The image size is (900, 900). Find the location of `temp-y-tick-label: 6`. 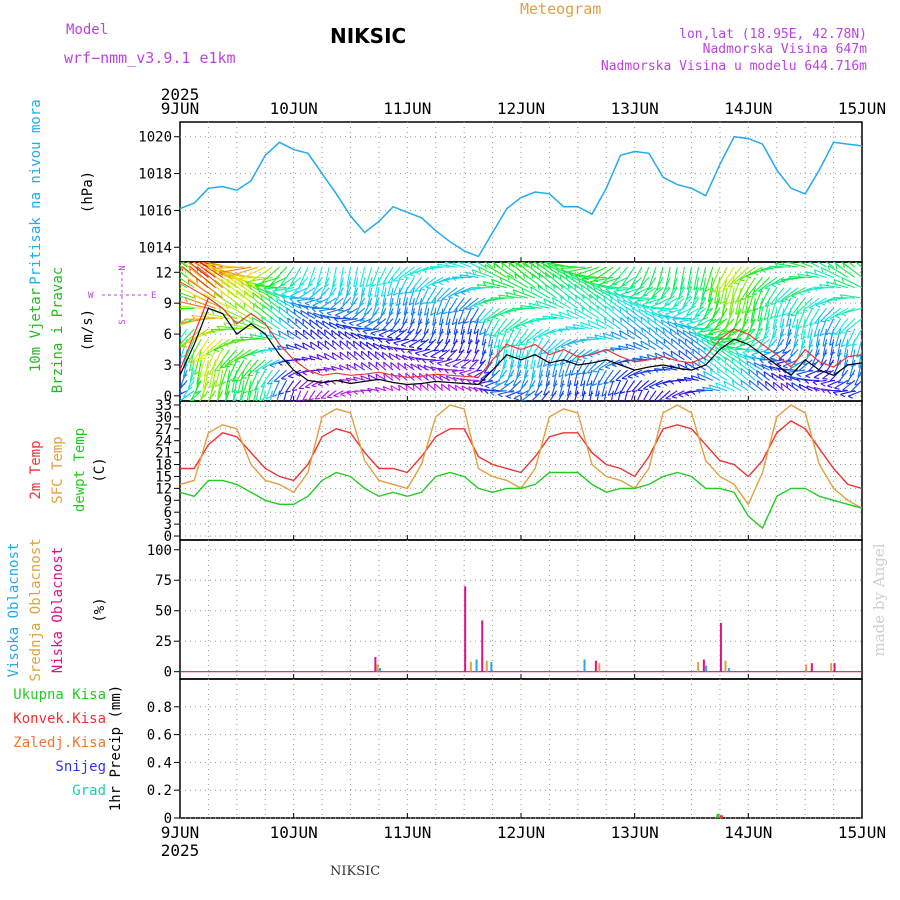

temp-y-tick-label: 6 is located at coordinates (168, 513).